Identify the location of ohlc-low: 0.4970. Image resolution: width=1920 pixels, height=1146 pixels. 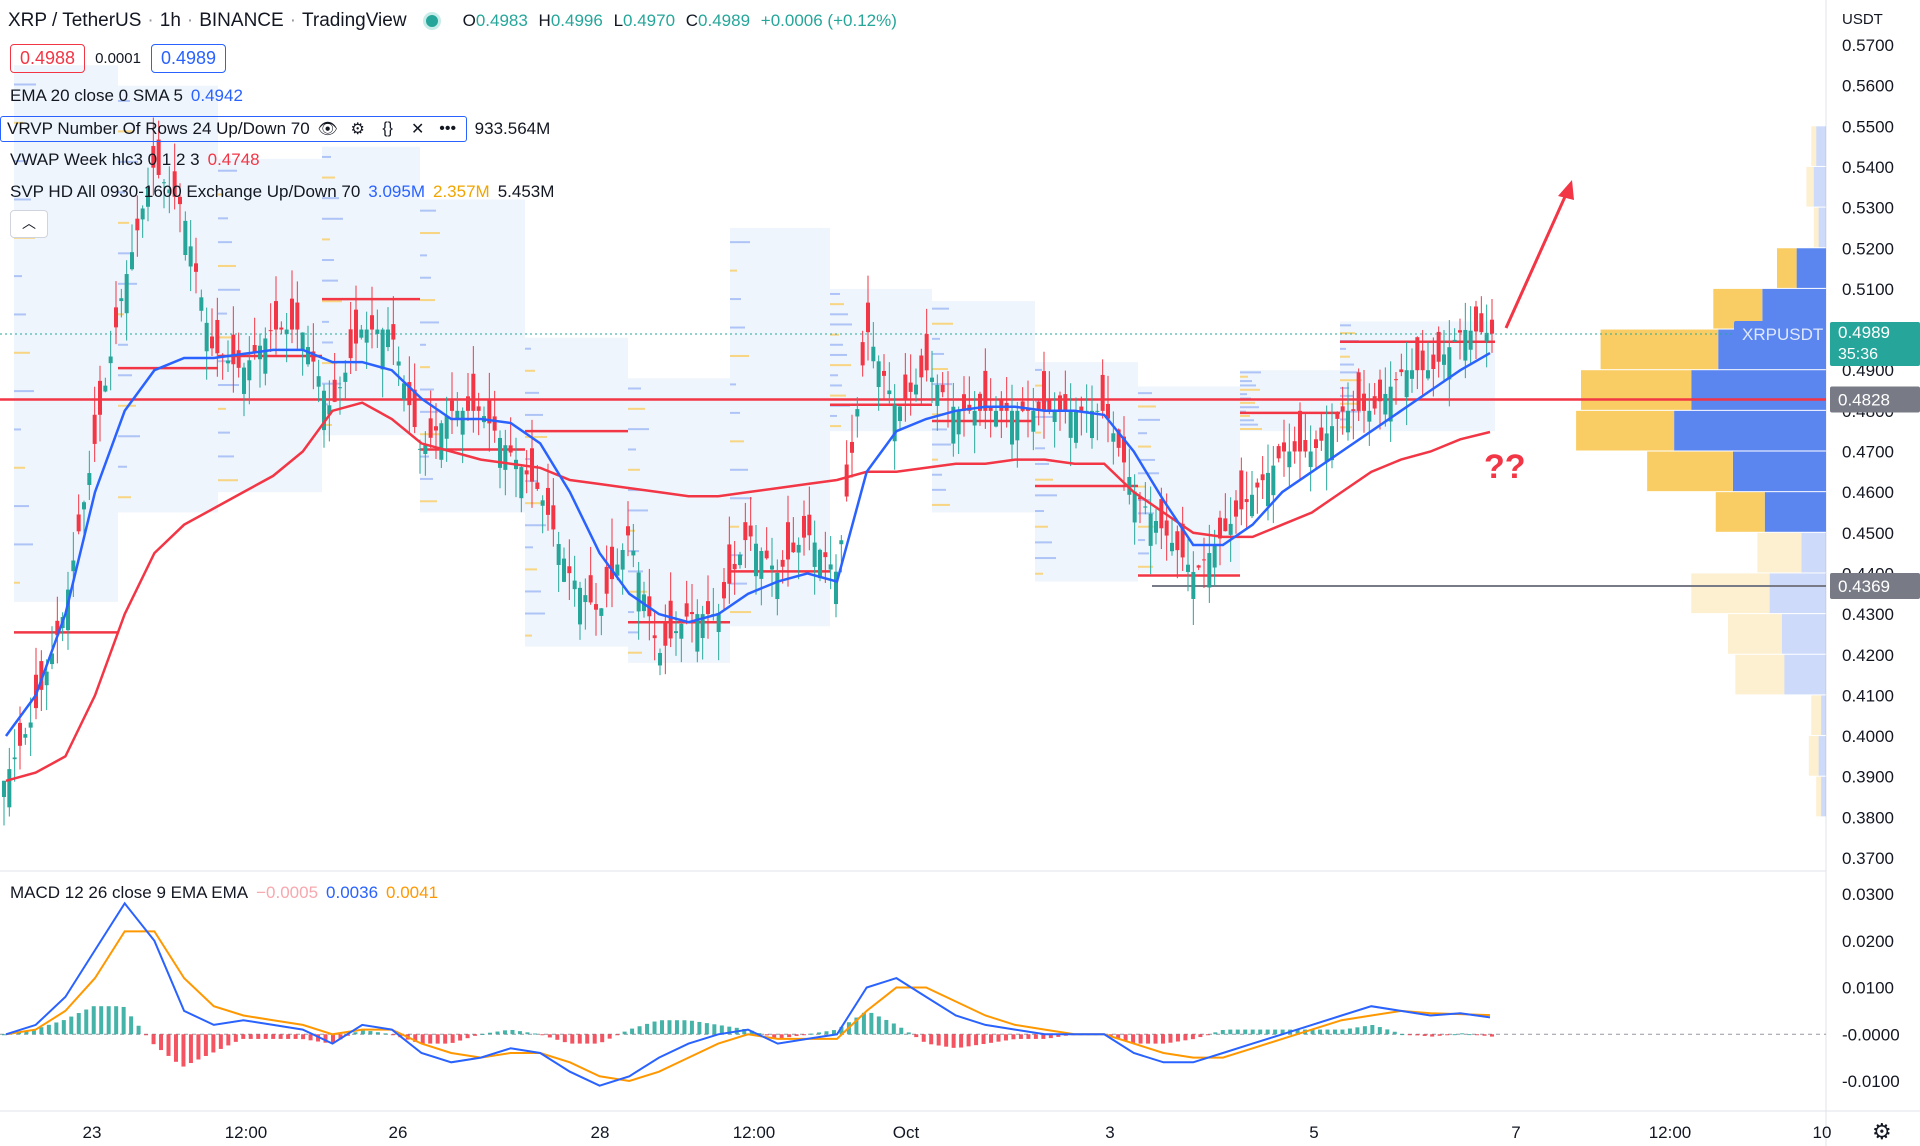
(649, 20).